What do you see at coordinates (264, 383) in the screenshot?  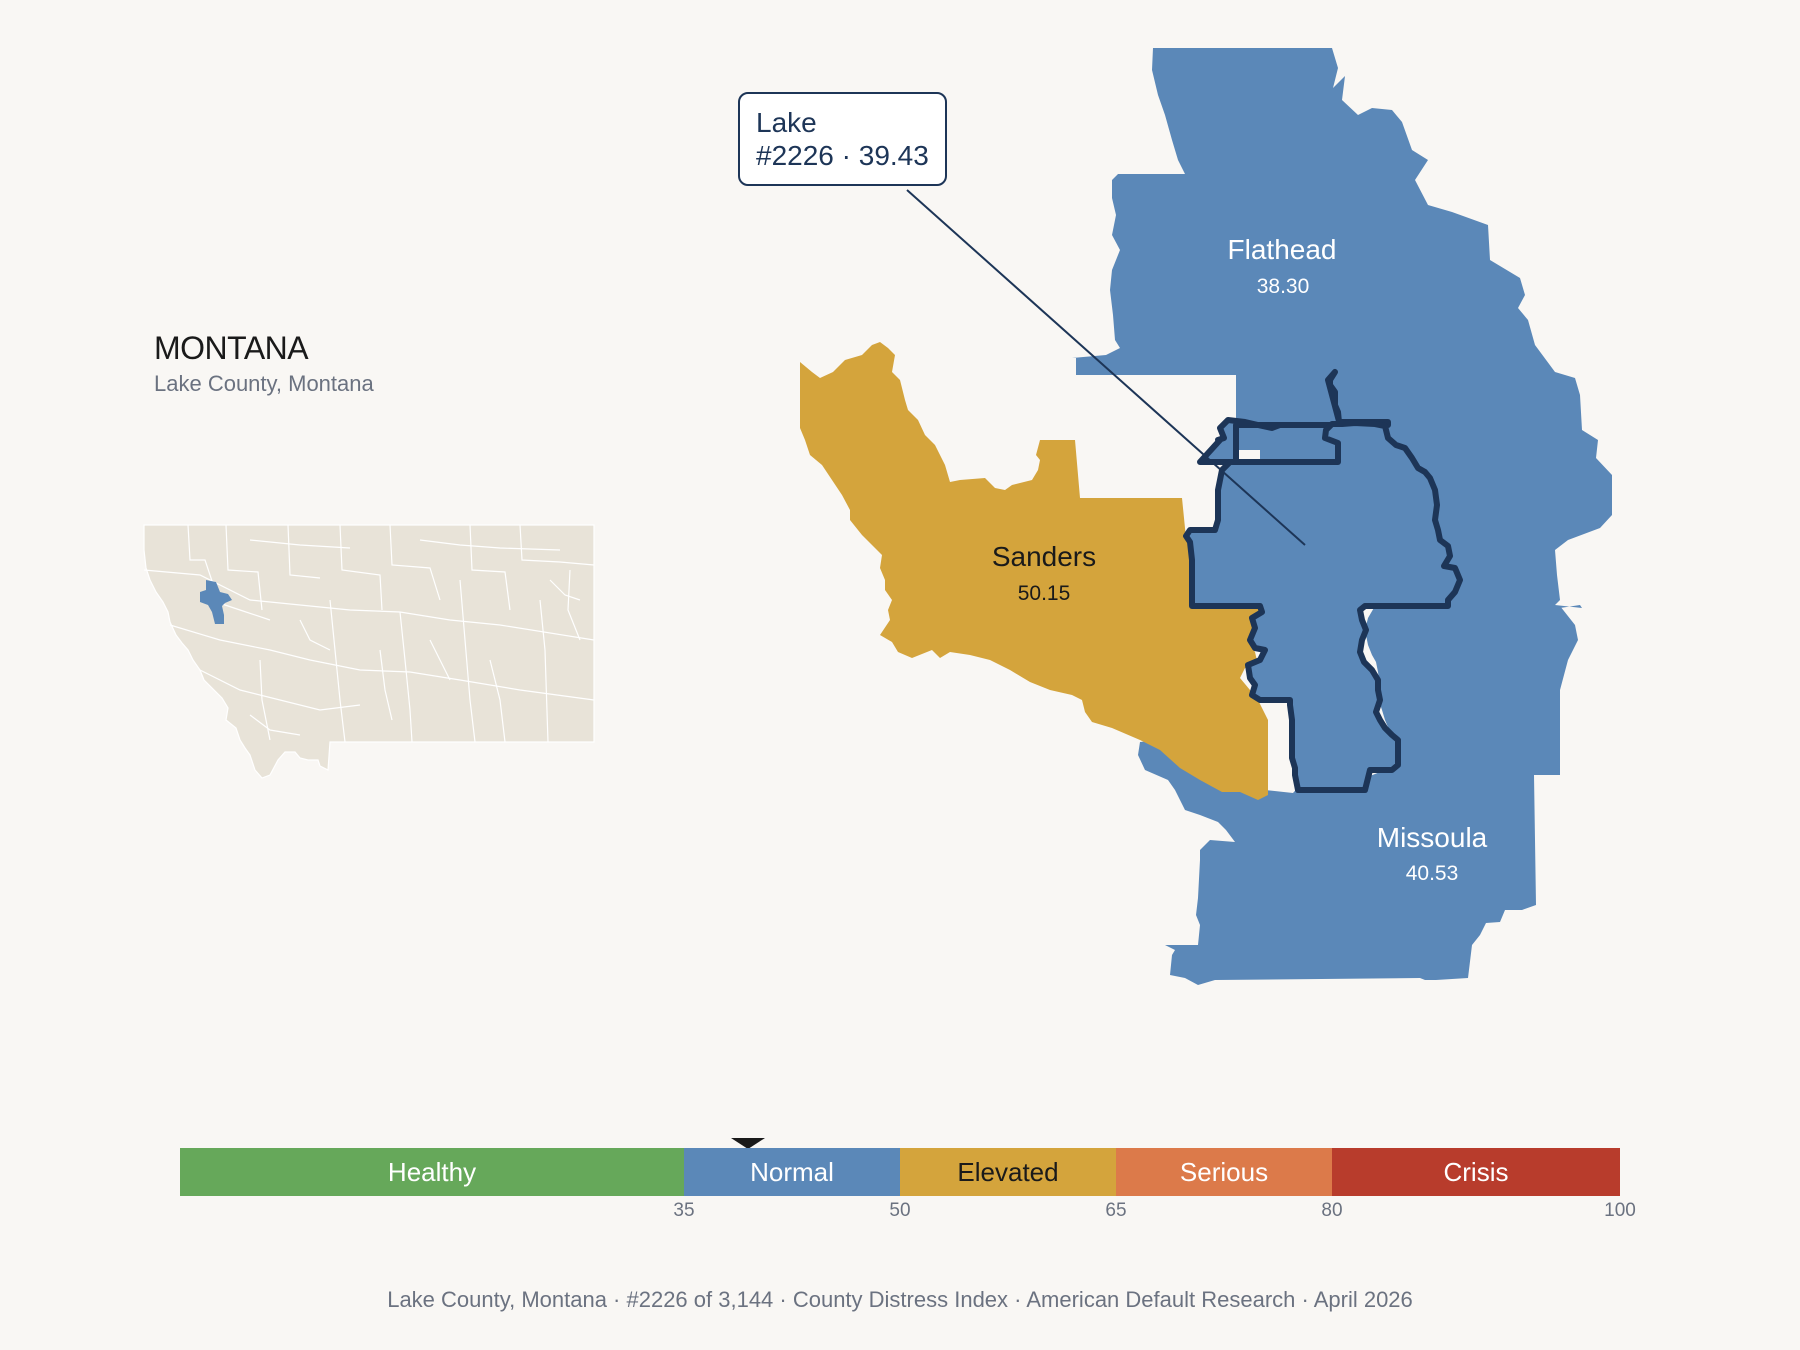 I see `state-subtitle: Lake County, Montana` at bounding box center [264, 383].